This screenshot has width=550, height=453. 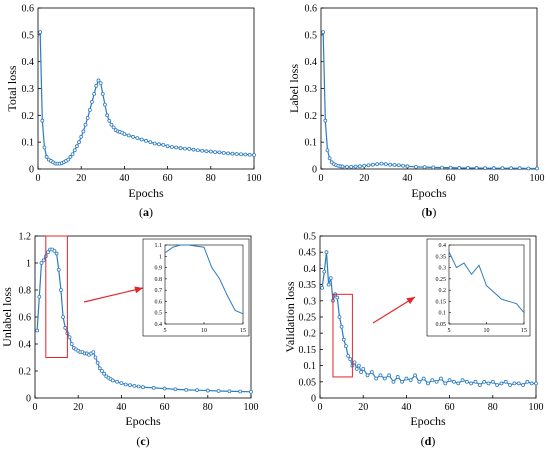 What do you see at coordinates (441, 325) in the screenshot?
I see `inset-y-tick-label: 0.05` at bounding box center [441, 325].